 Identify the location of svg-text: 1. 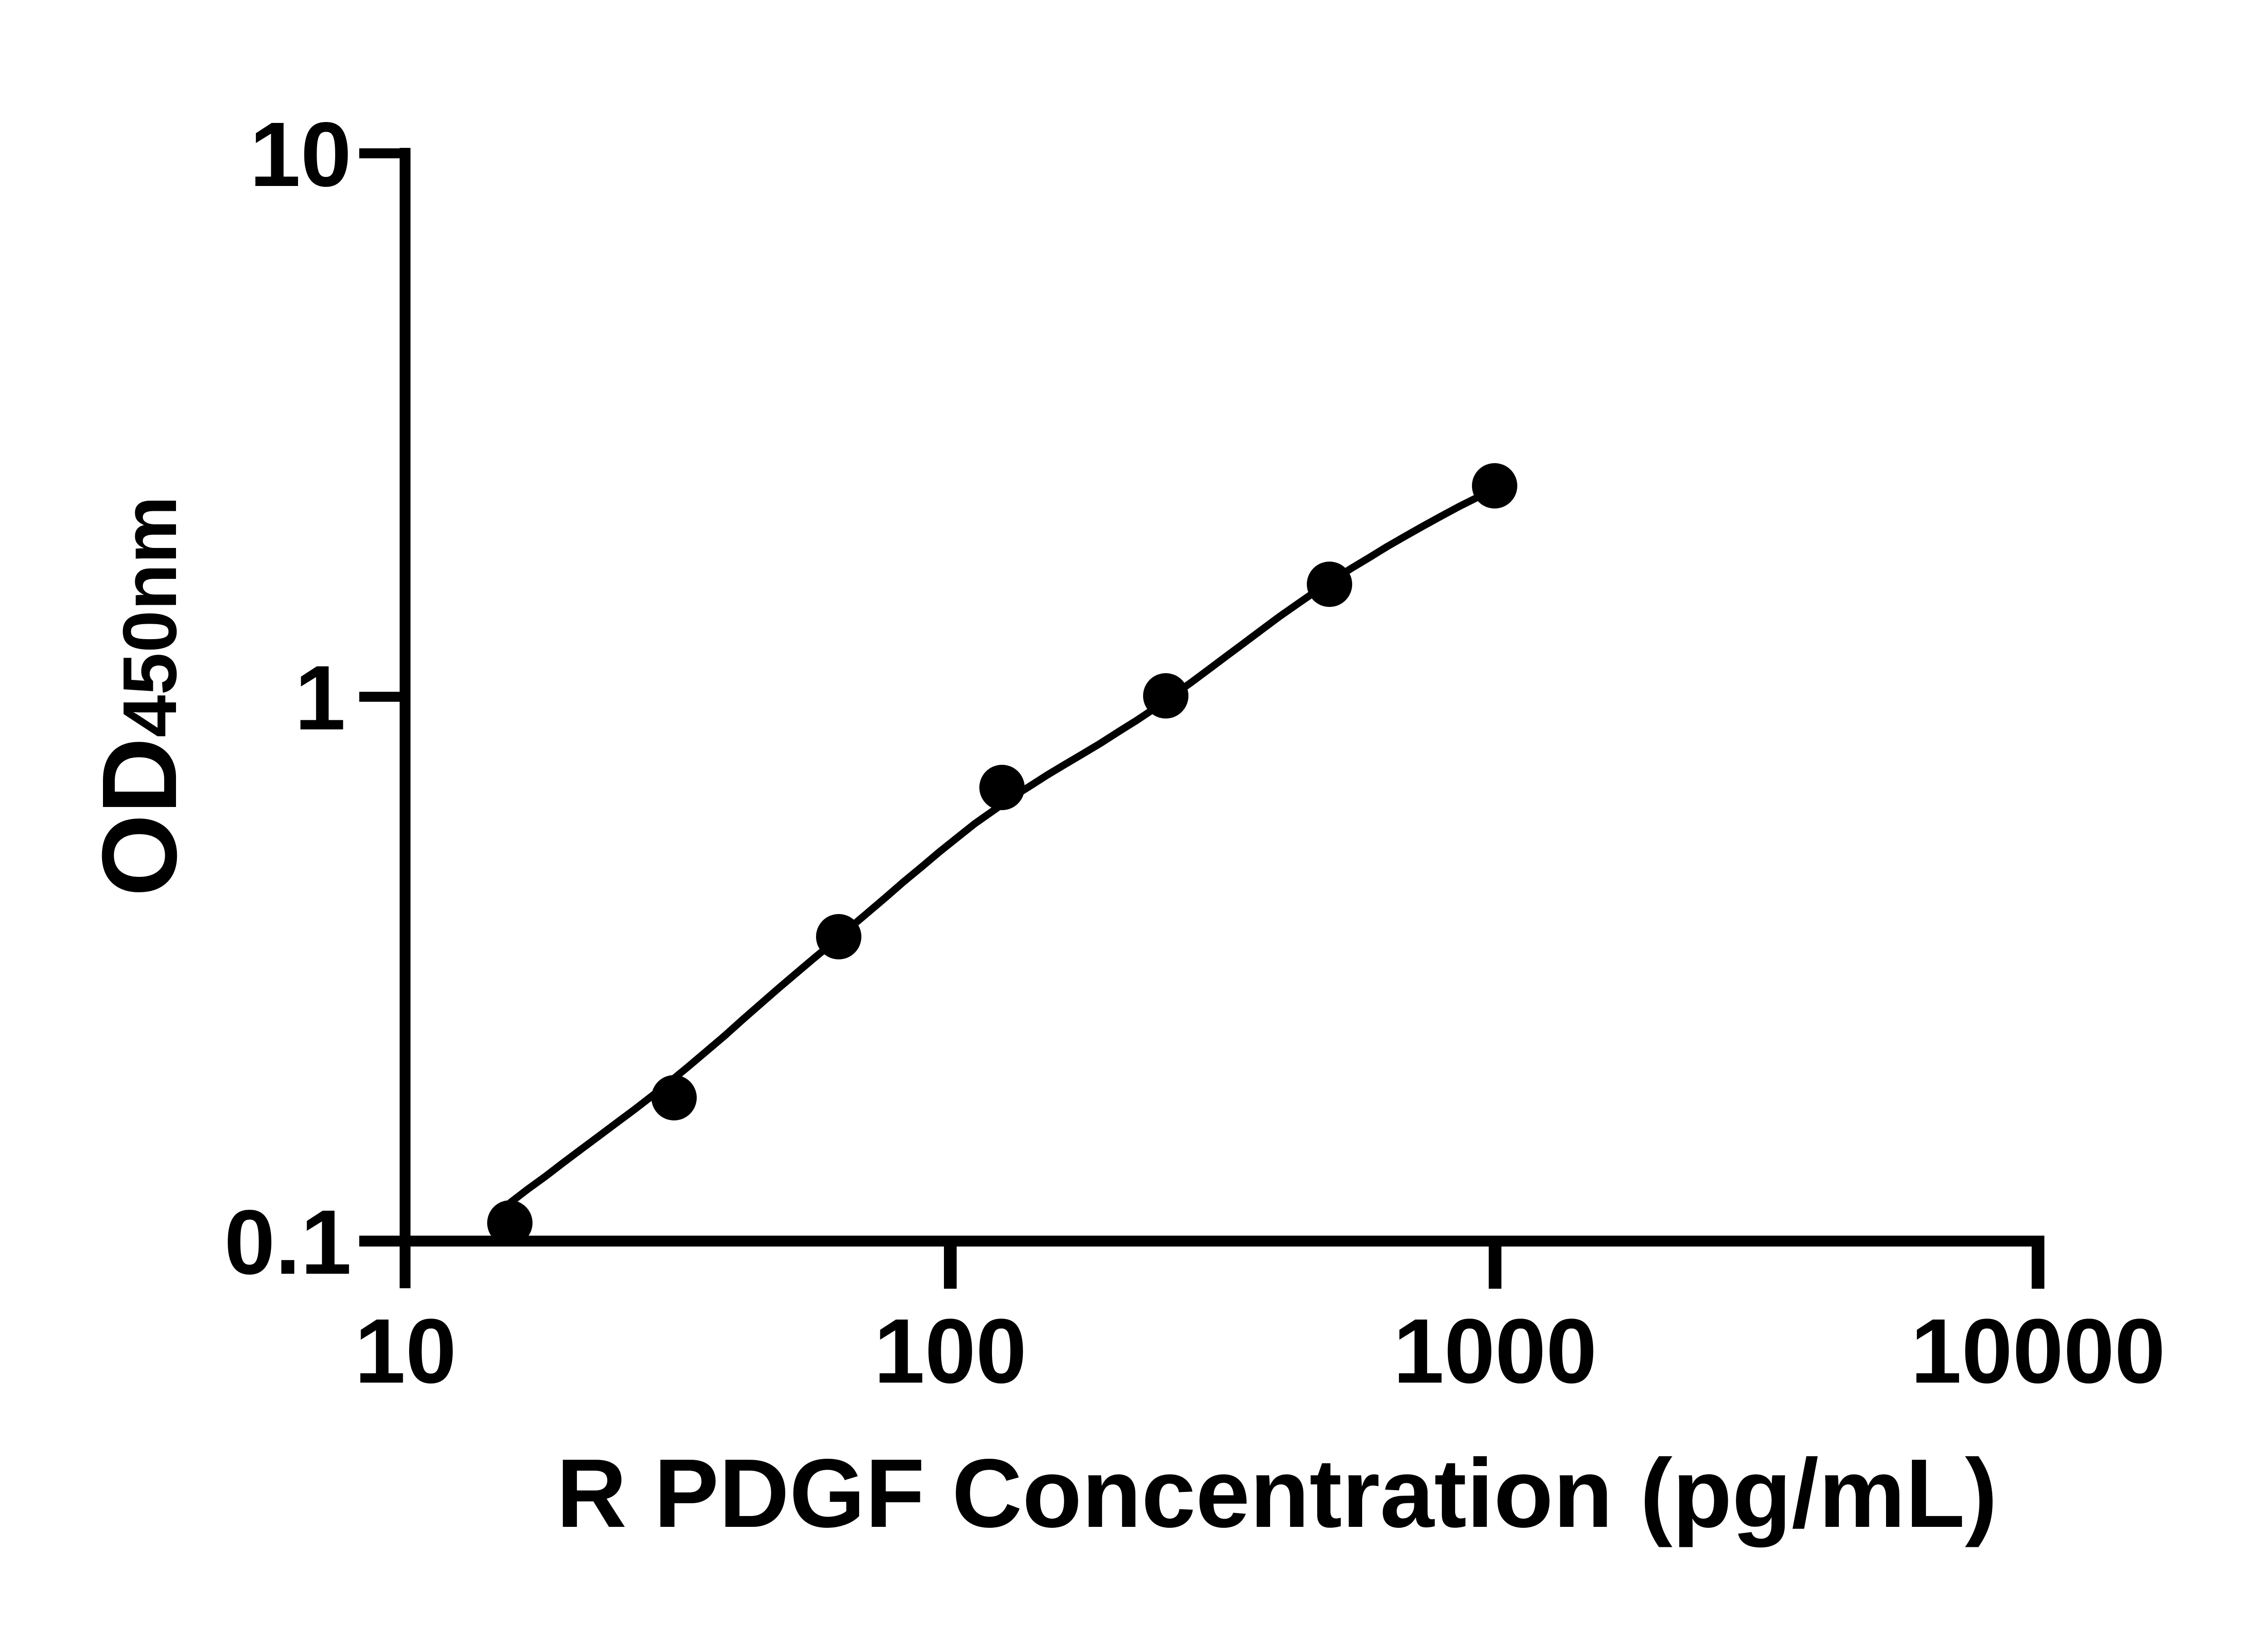
(320, 697).